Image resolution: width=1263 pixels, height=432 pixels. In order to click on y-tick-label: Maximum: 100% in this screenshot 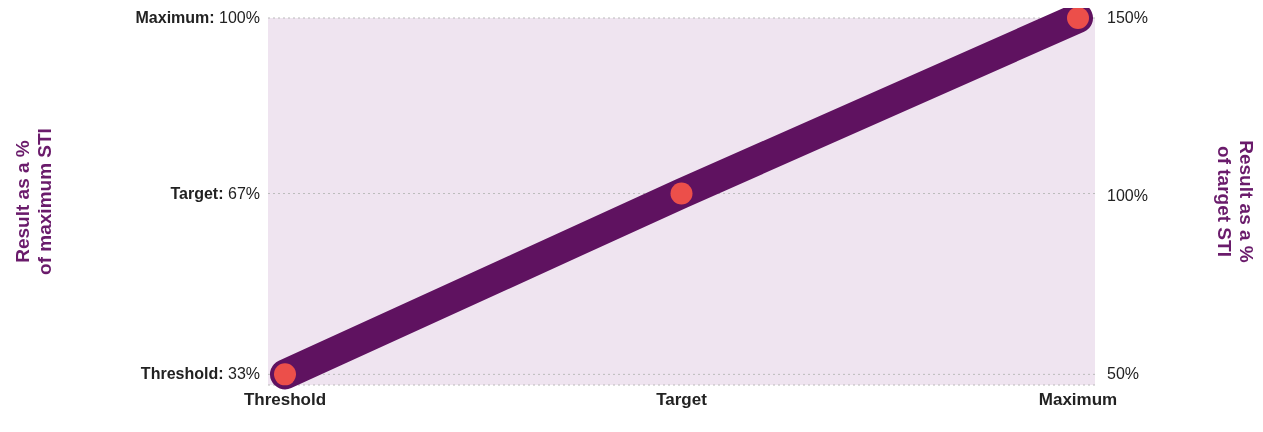, I will do `click(197, 17)`.